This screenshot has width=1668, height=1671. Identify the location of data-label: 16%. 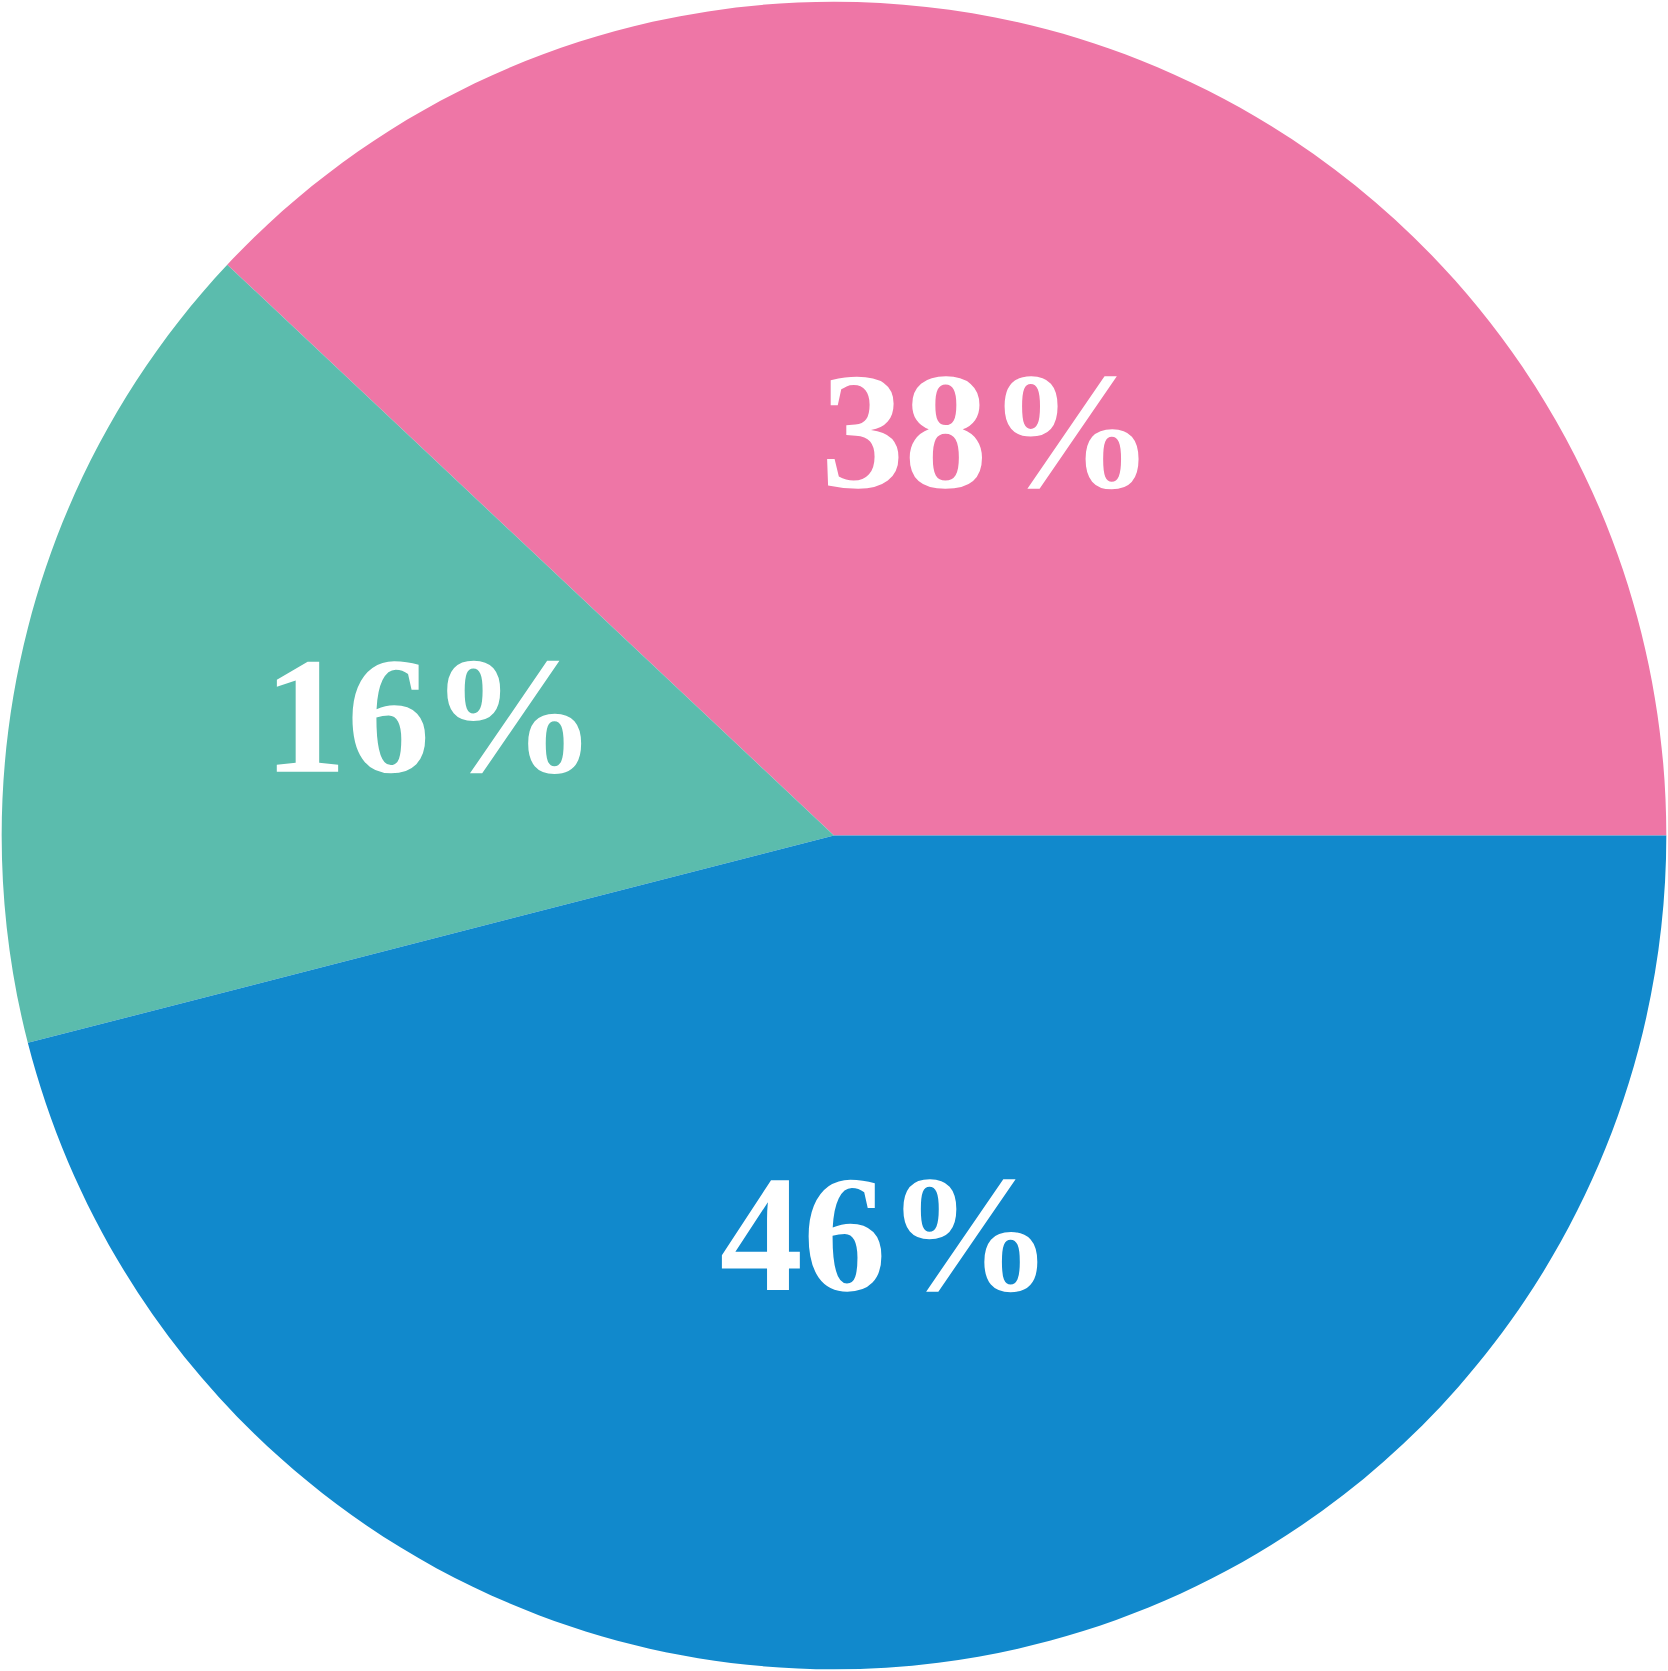
(429, 717).